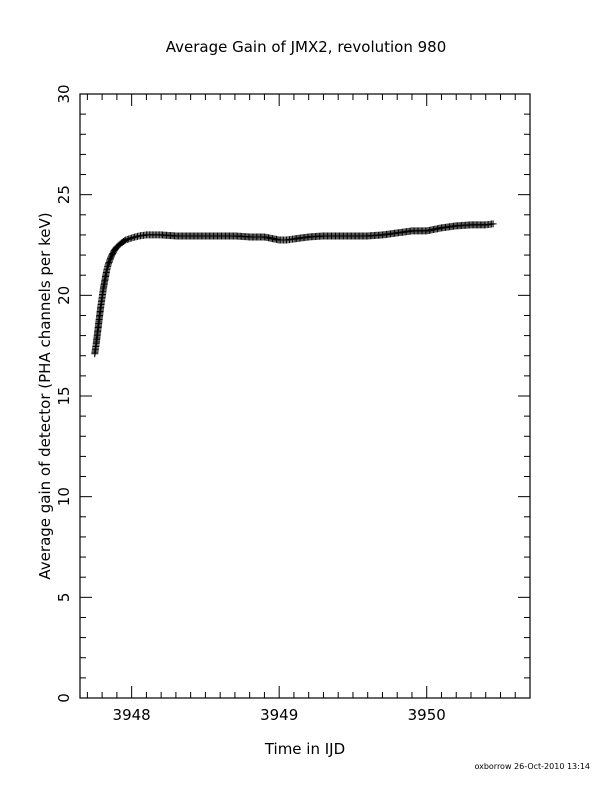 The image size is (612, 792). Describe the element at coordinates (305, 749) in the screenshot. I see `x-axis-label: Time in IJD` at that location.